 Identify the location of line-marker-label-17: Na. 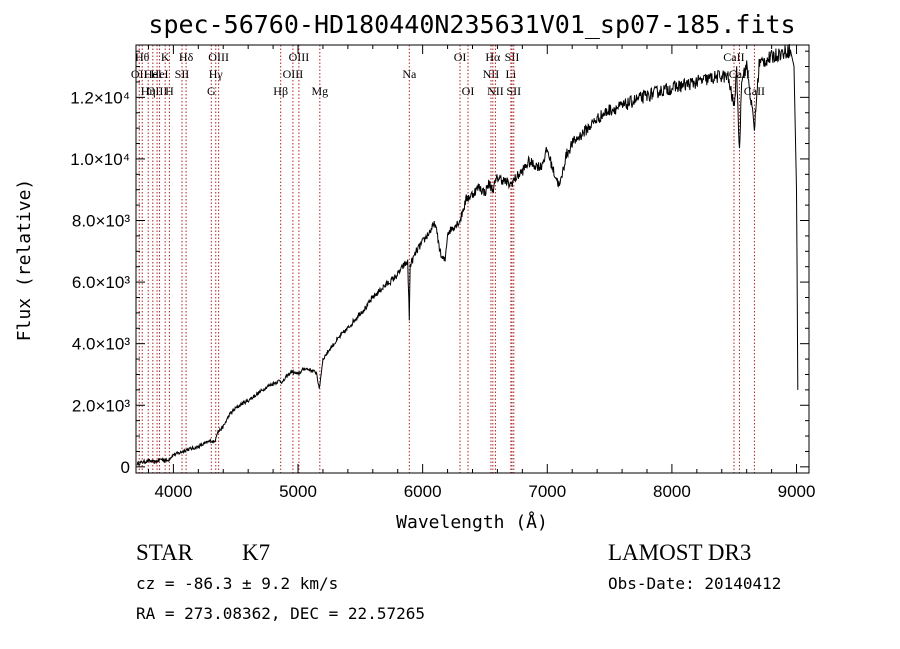
(409, 74).